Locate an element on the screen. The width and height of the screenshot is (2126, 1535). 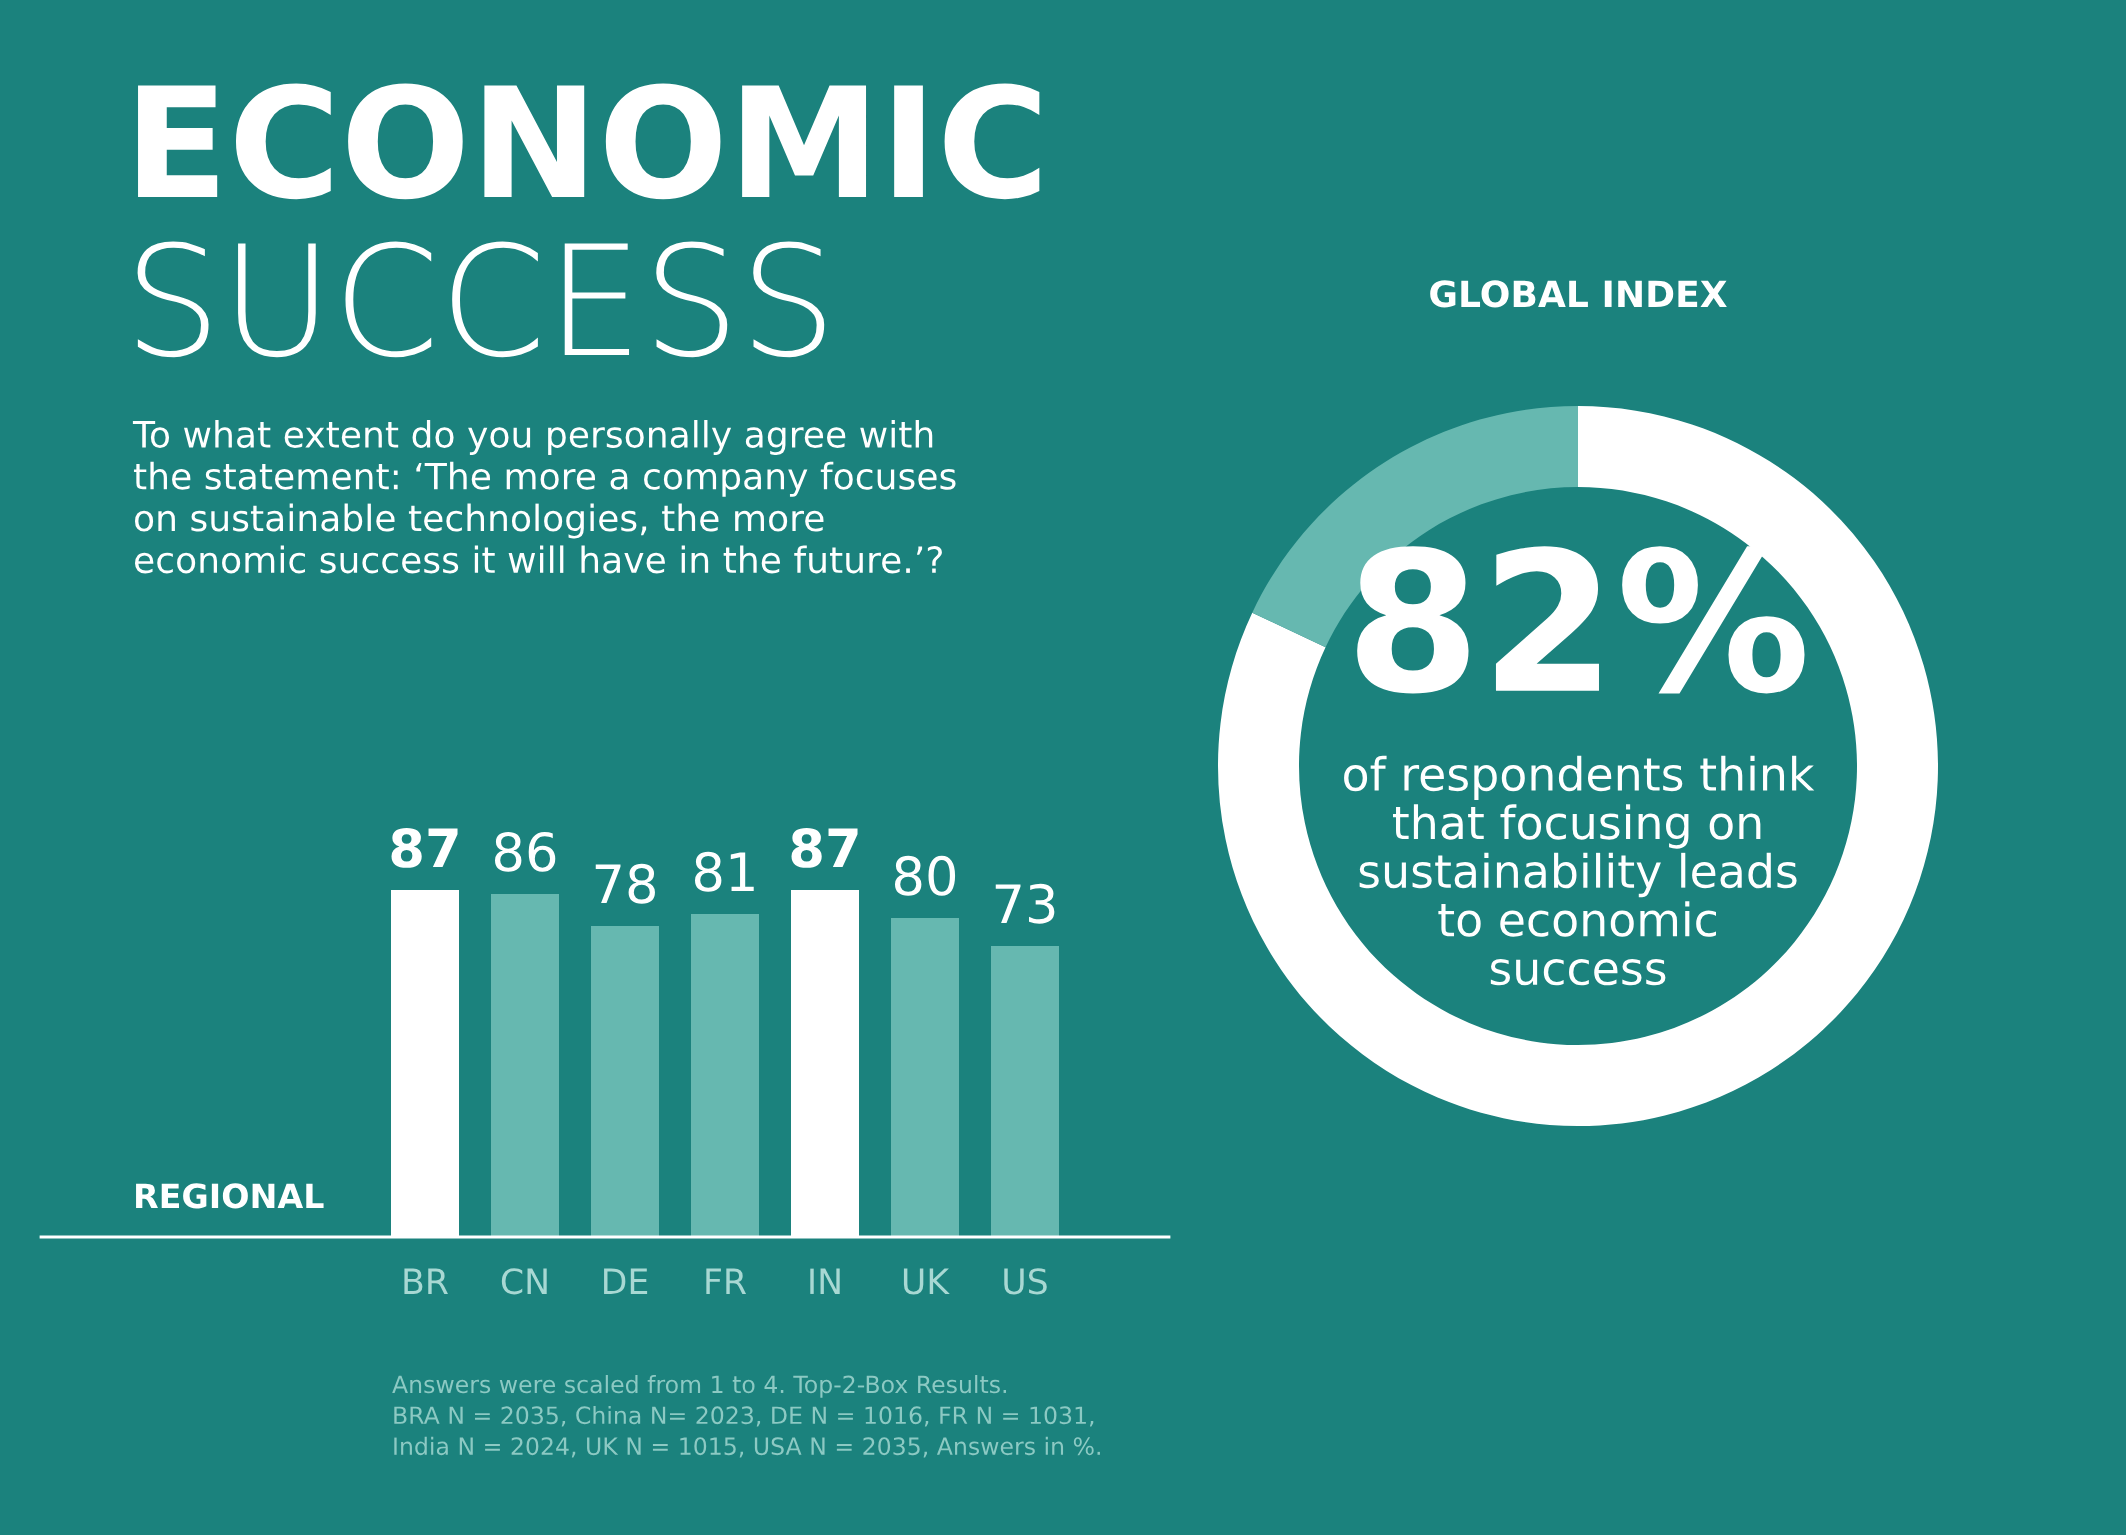
chart-title: ECONOMIC SUCCESS is located at coordinates (588, 220).